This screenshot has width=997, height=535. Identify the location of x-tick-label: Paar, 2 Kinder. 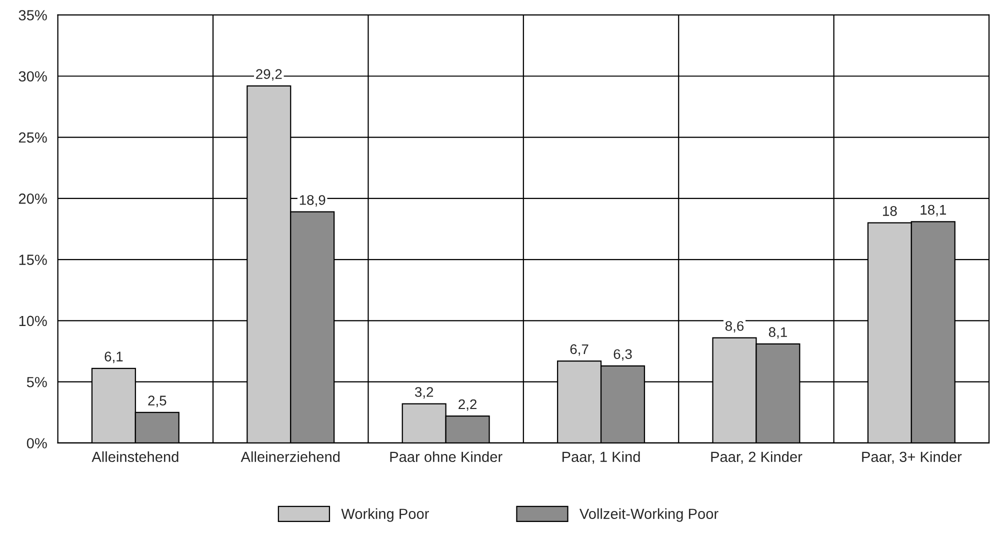
(756, 457).